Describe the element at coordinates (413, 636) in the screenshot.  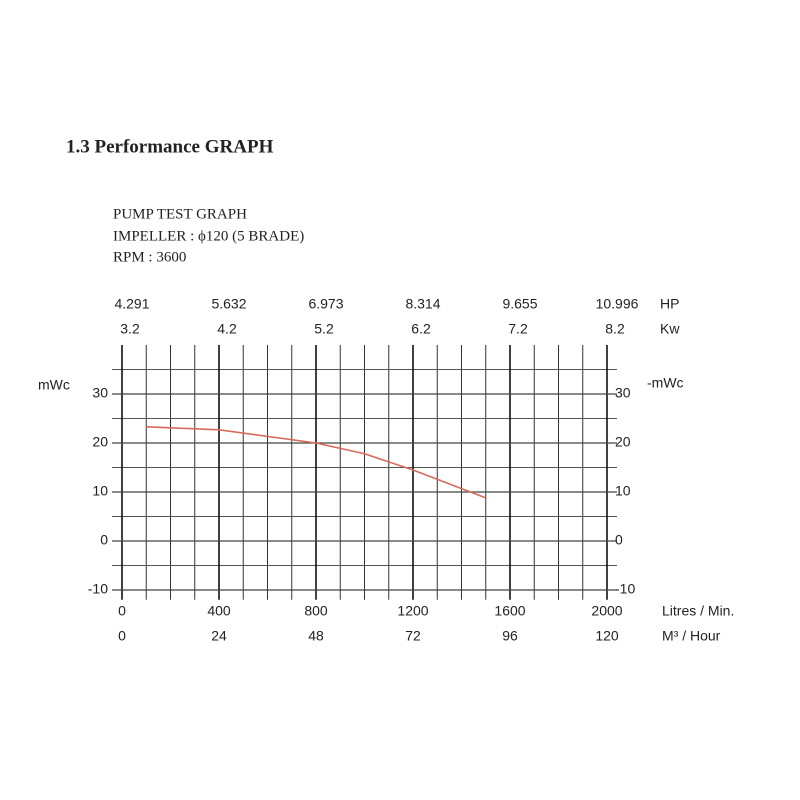
I see `x2-tick-label: 72` at that location.